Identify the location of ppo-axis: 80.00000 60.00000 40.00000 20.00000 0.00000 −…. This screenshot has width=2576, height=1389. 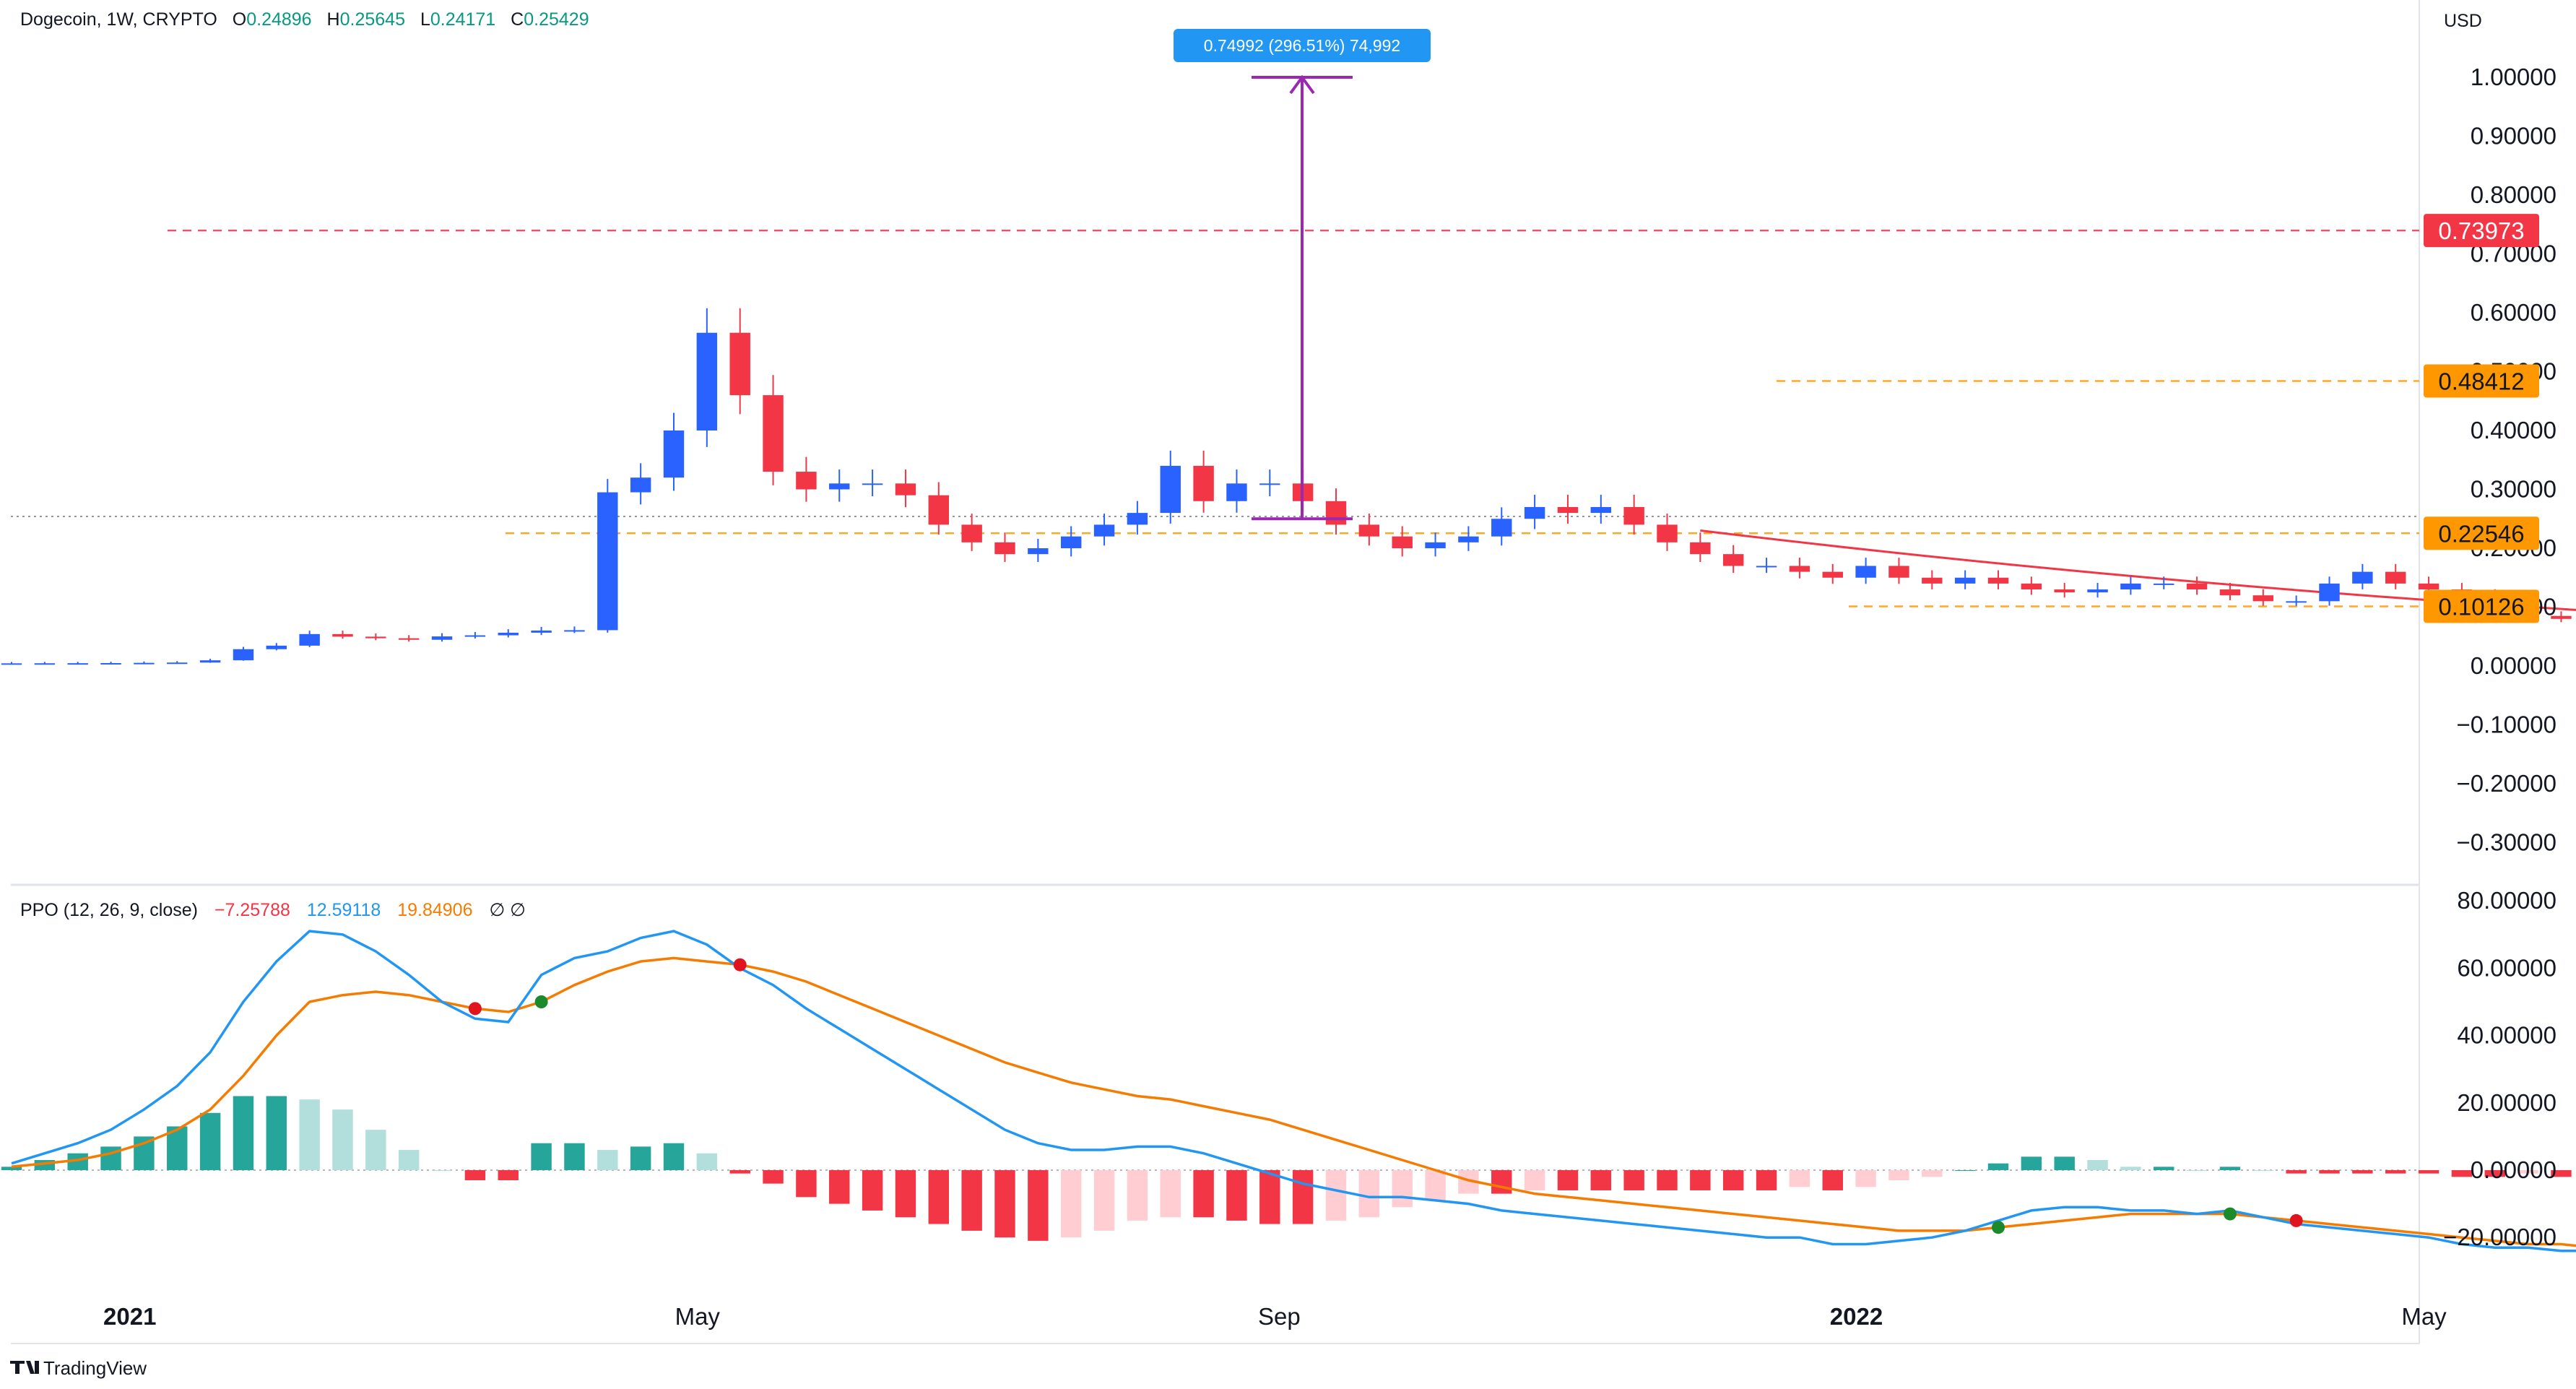
(2500, 1068).